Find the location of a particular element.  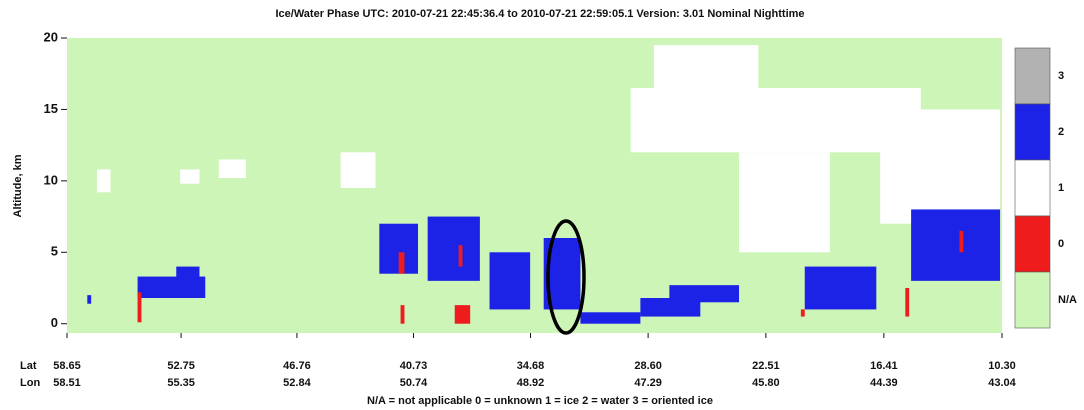

lat-tick-label: 16.41 is located at coordinates (884, 366).